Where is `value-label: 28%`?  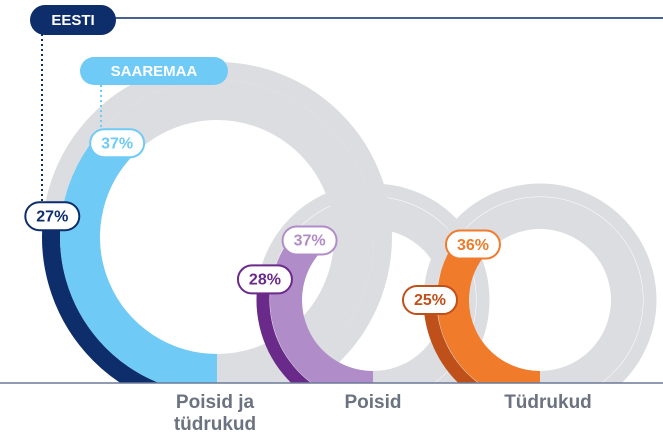
value-label: 28% is located at coordinates (265, 280).